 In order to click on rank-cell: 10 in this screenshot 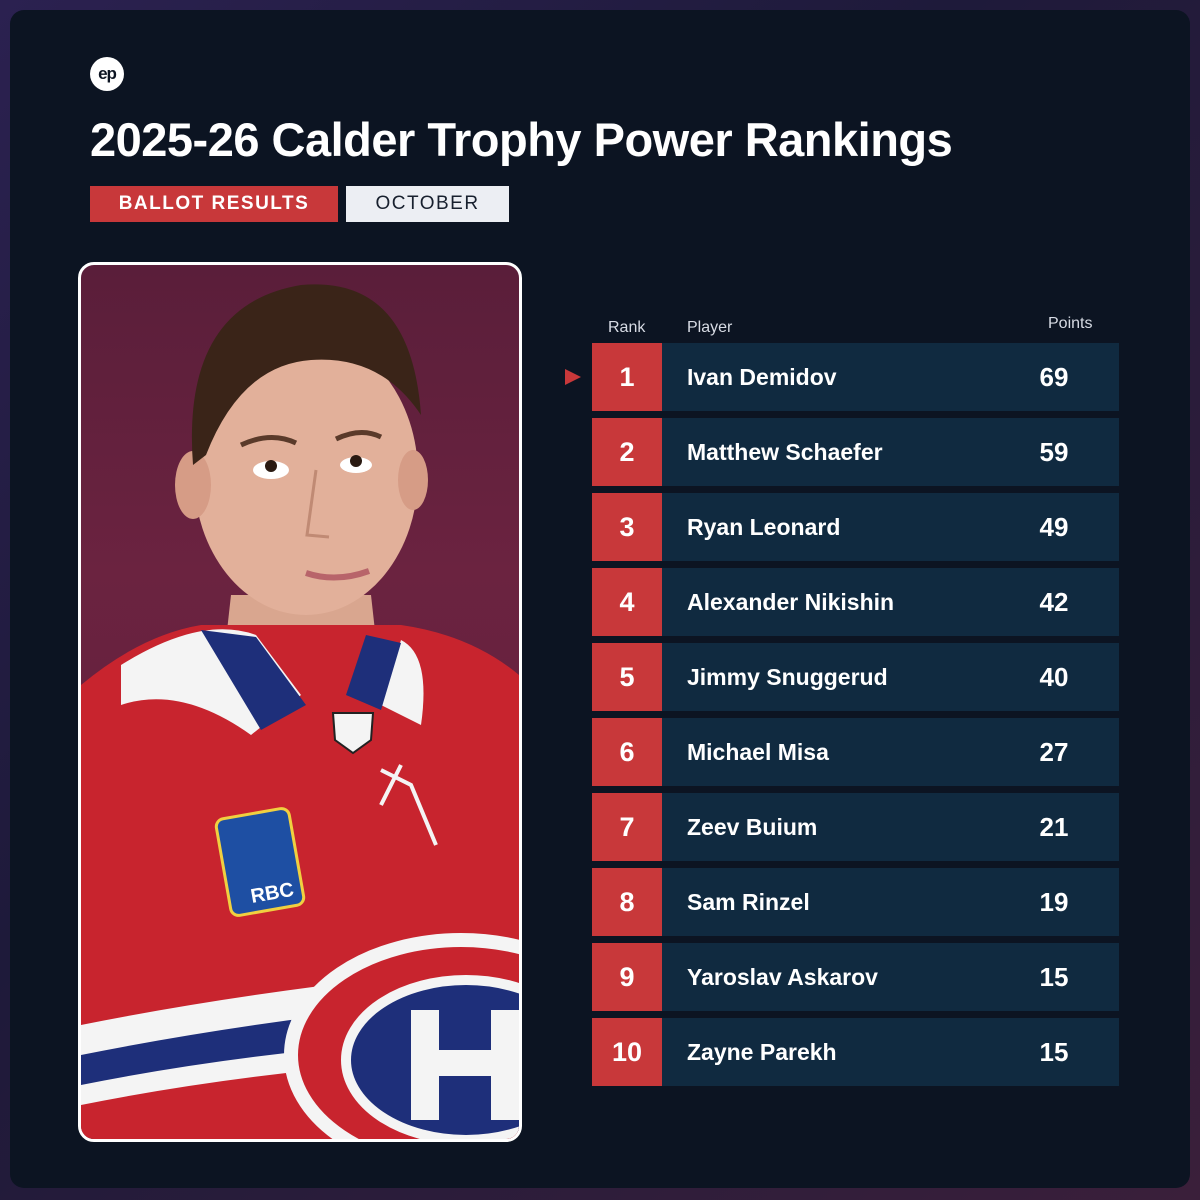, I will do `click(627, 1052)`.